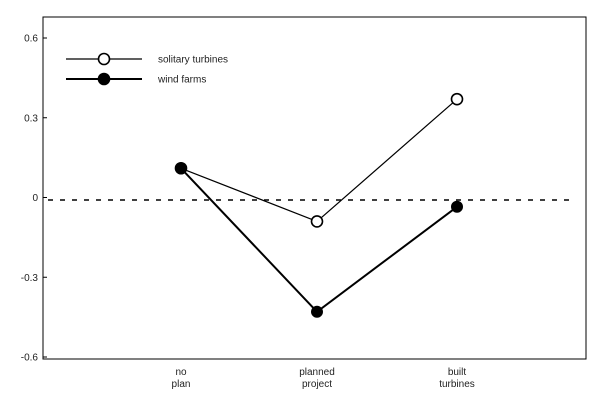 This screenshot has width=602, height=394. I want to click on y-tick-label: -0.6, so click(30, 358).